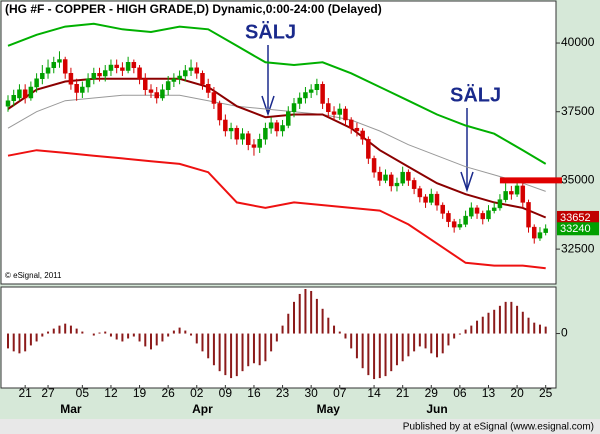  Describe the element at coordinates (71, 409) in the screenshot. I see `month-label: Mar` at that location.